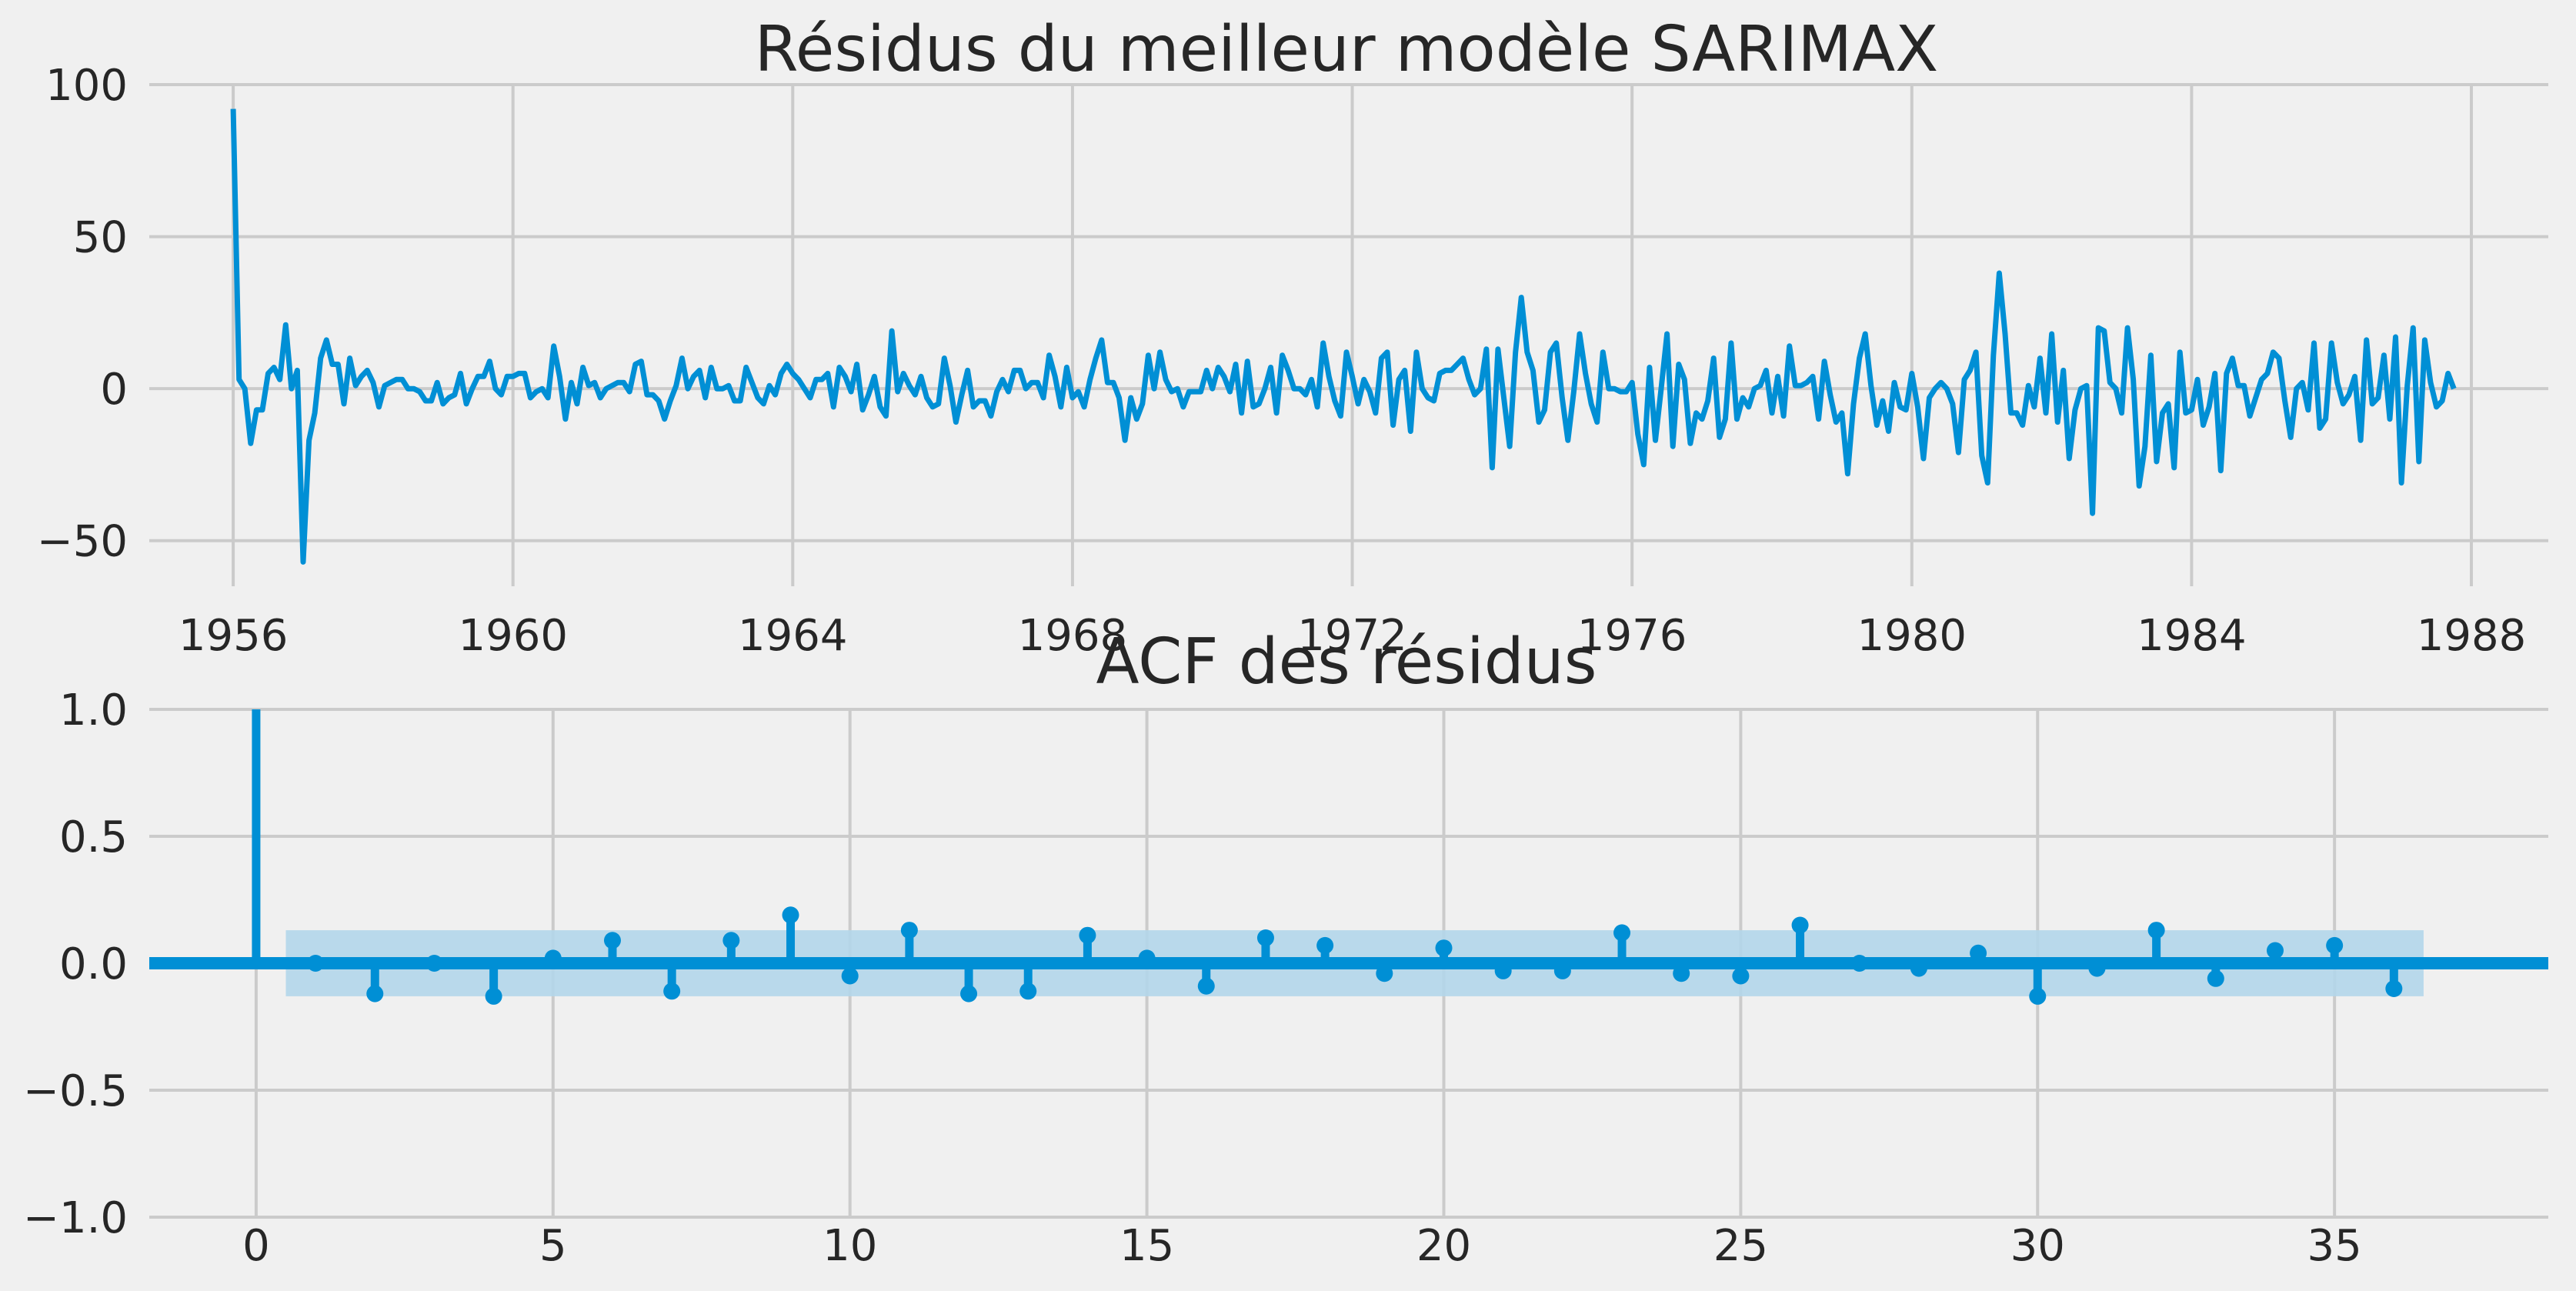 The width and height of the screenshot is (2576, 1291). Describe the element at coordinates (553, 1246) in the screenshot. I see `acf-x-tick-label: 5` at that location.